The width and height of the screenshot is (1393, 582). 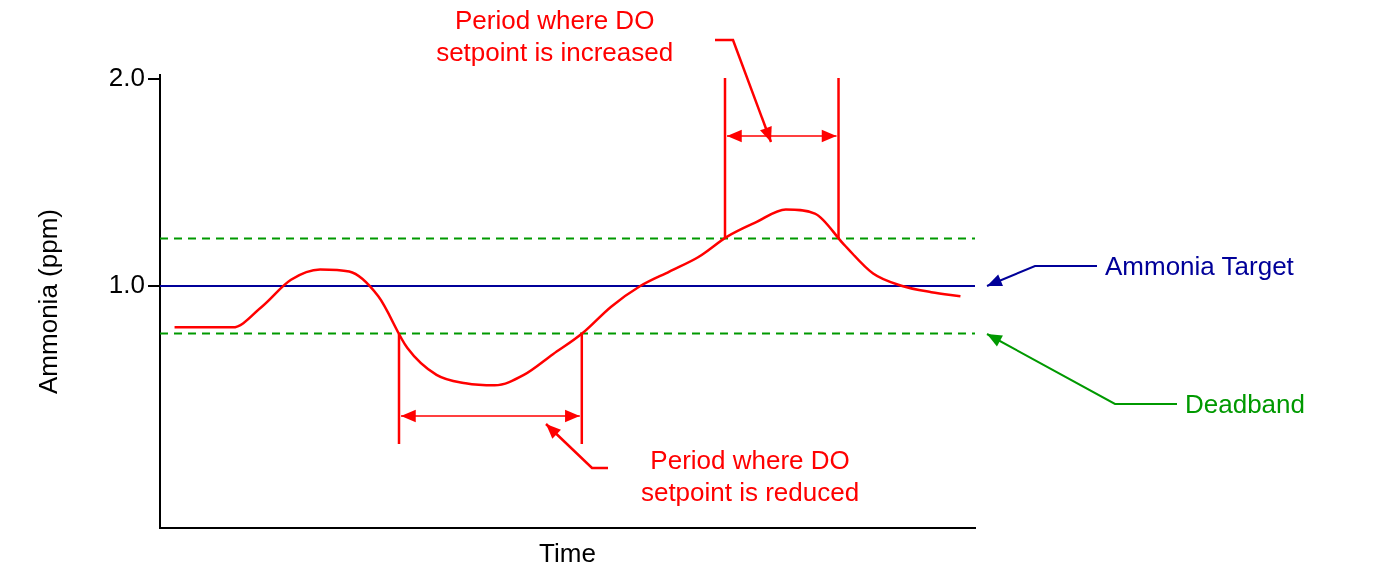 What do you see at coordinates (47, 301) in the screenshot?
I see `y-axis-title: Ammonia (ppm)` at bounding box center [47, 301].